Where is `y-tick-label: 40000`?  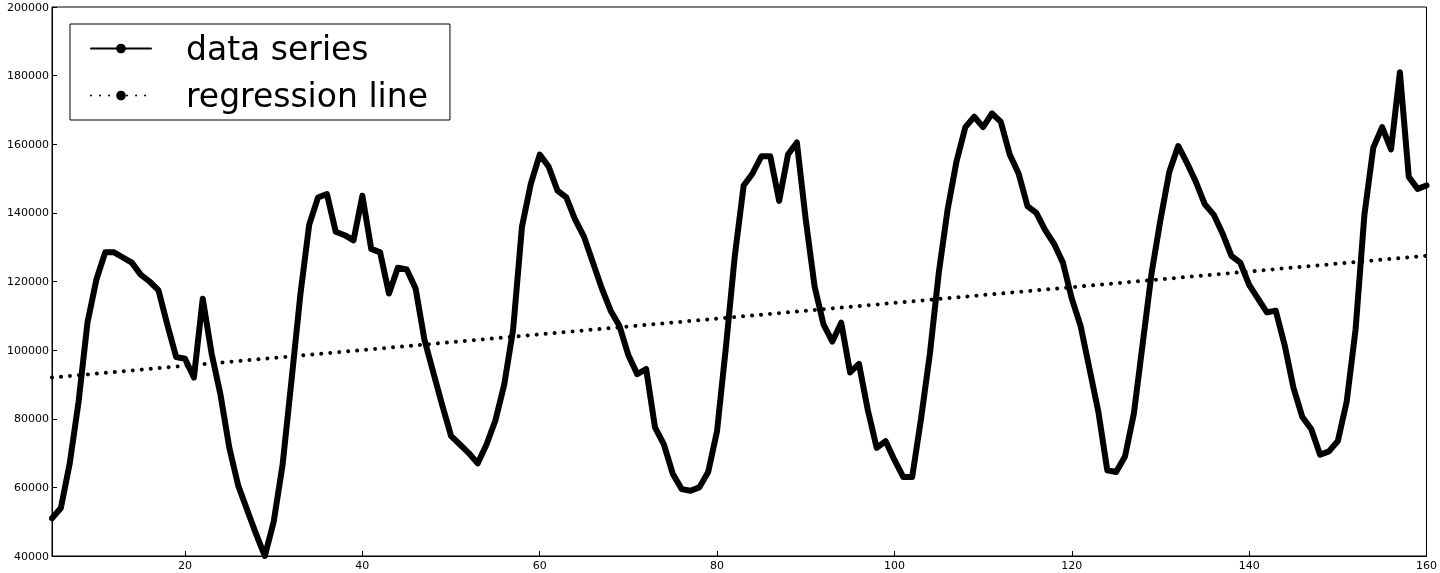 y-tick-label: 40000 is located at coordinates (31, 556).